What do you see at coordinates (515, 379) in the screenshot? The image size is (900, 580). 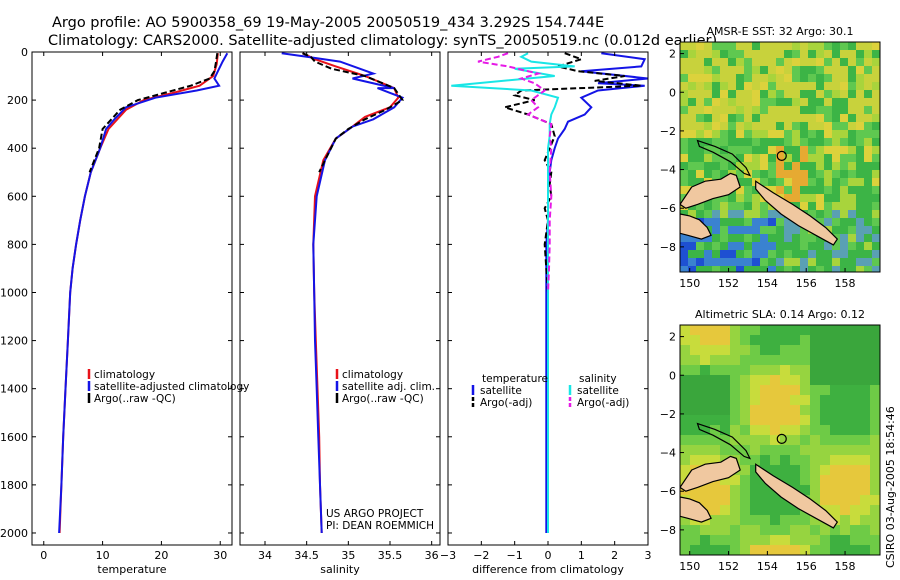 I see `diff-legend-heading: temperature` at bounding box center [515, 379].